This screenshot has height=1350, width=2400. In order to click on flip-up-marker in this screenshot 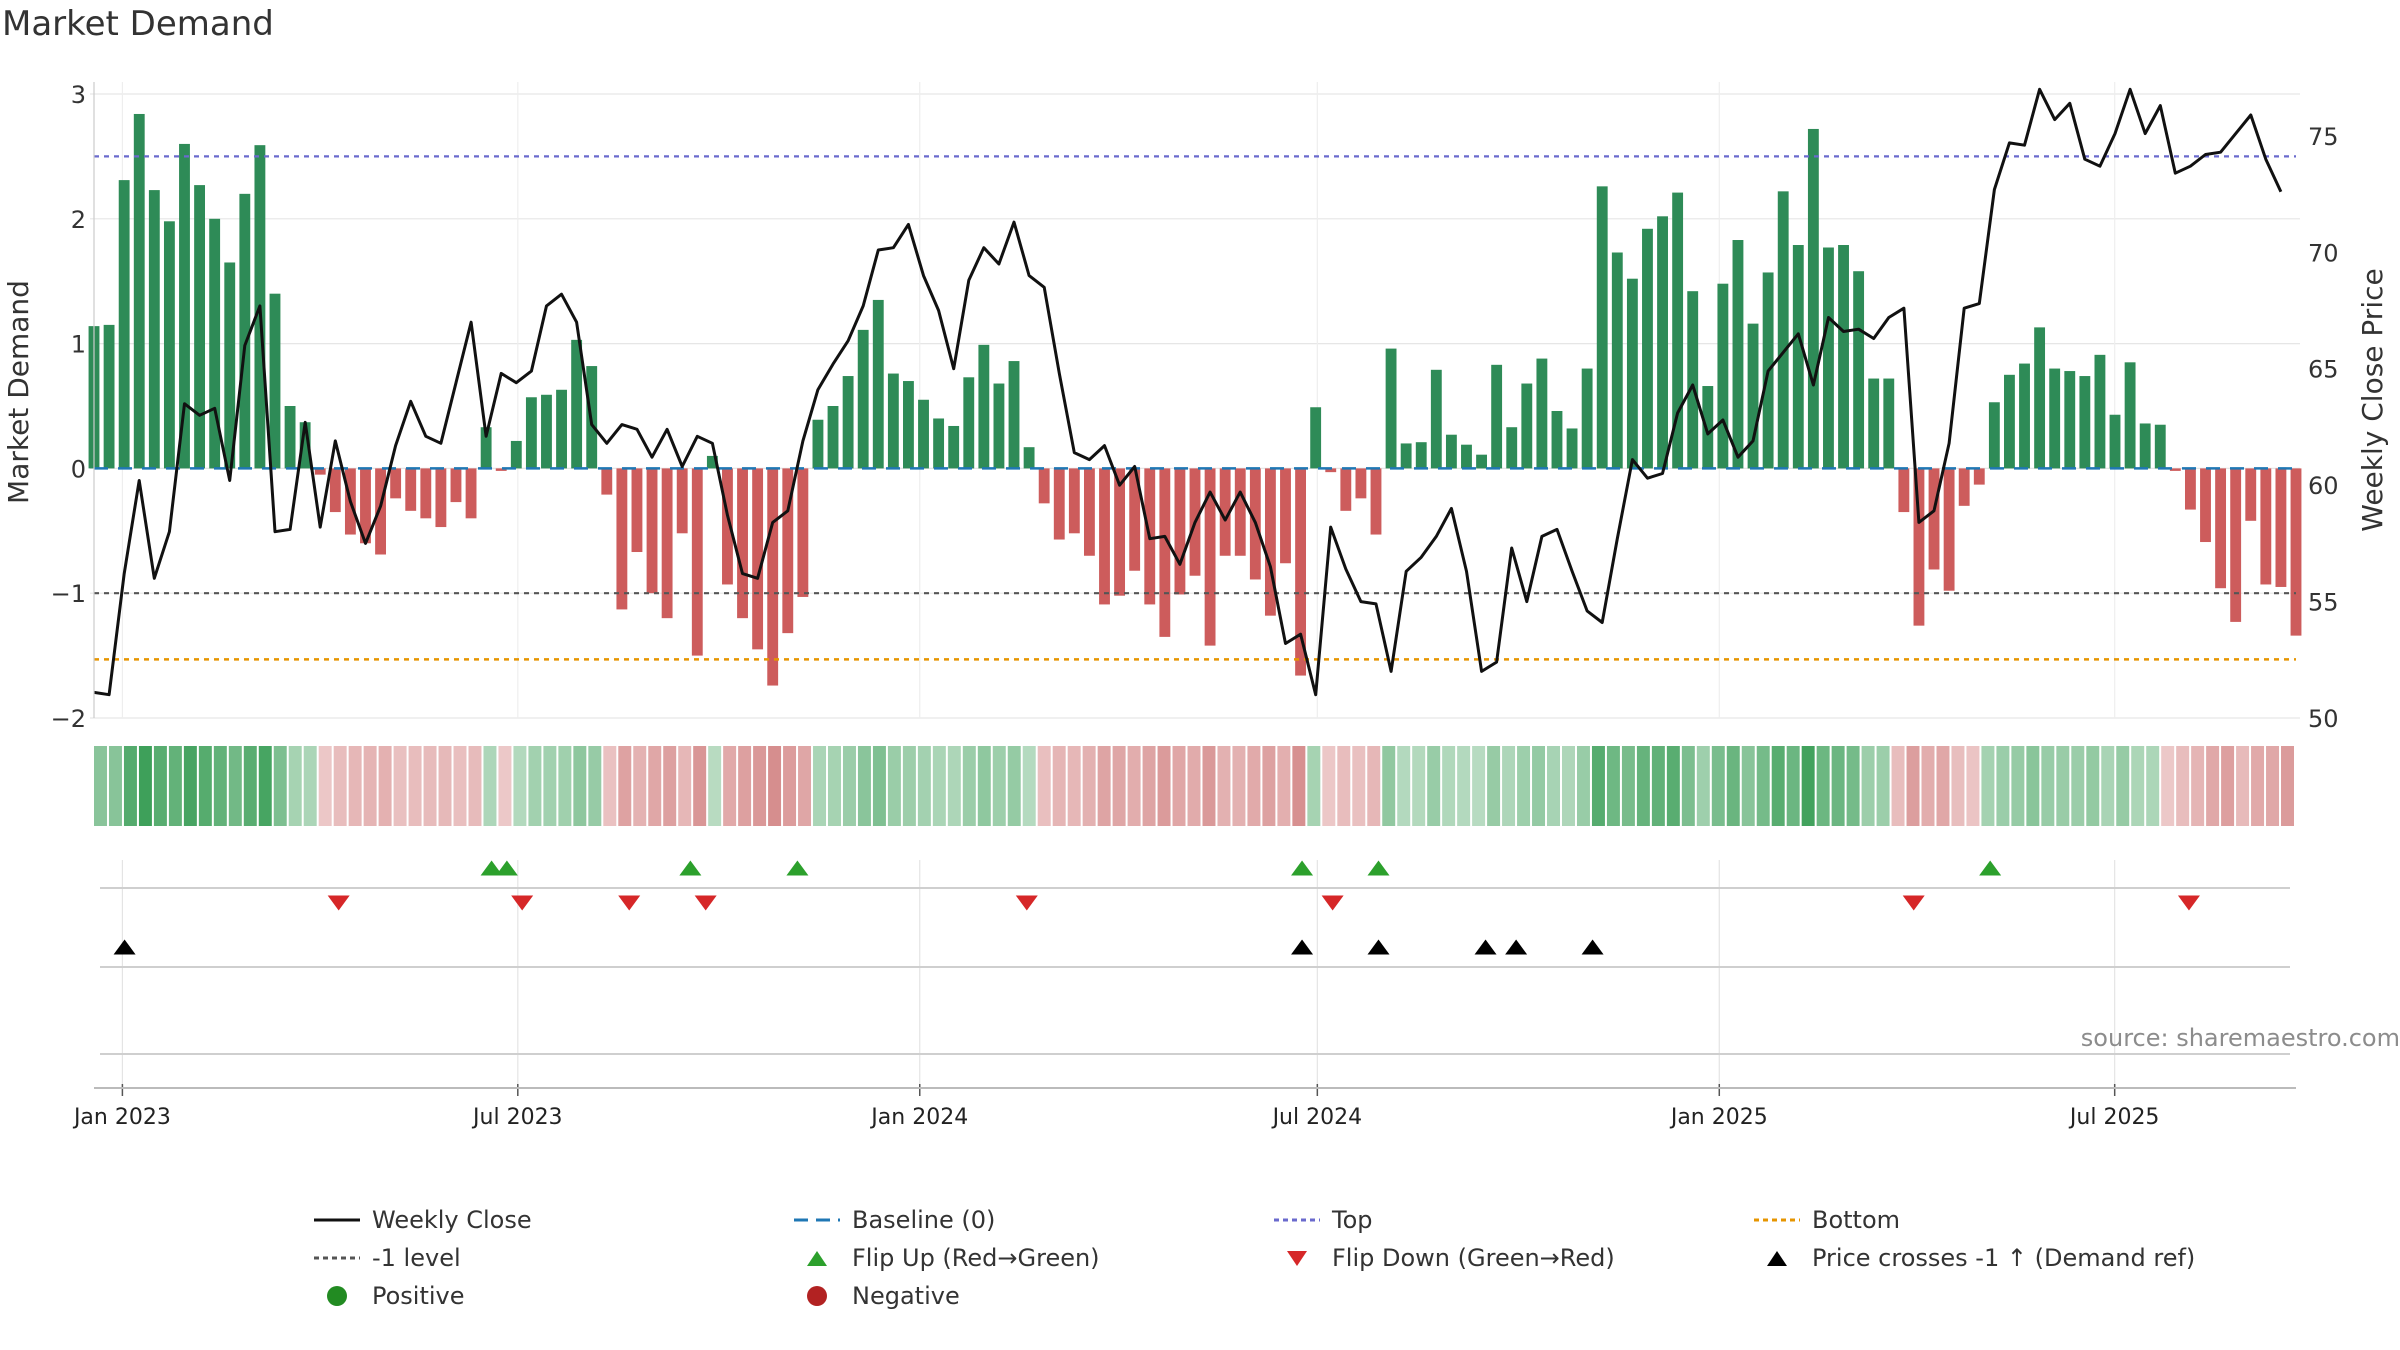, I will do `click(1302, 868)`.